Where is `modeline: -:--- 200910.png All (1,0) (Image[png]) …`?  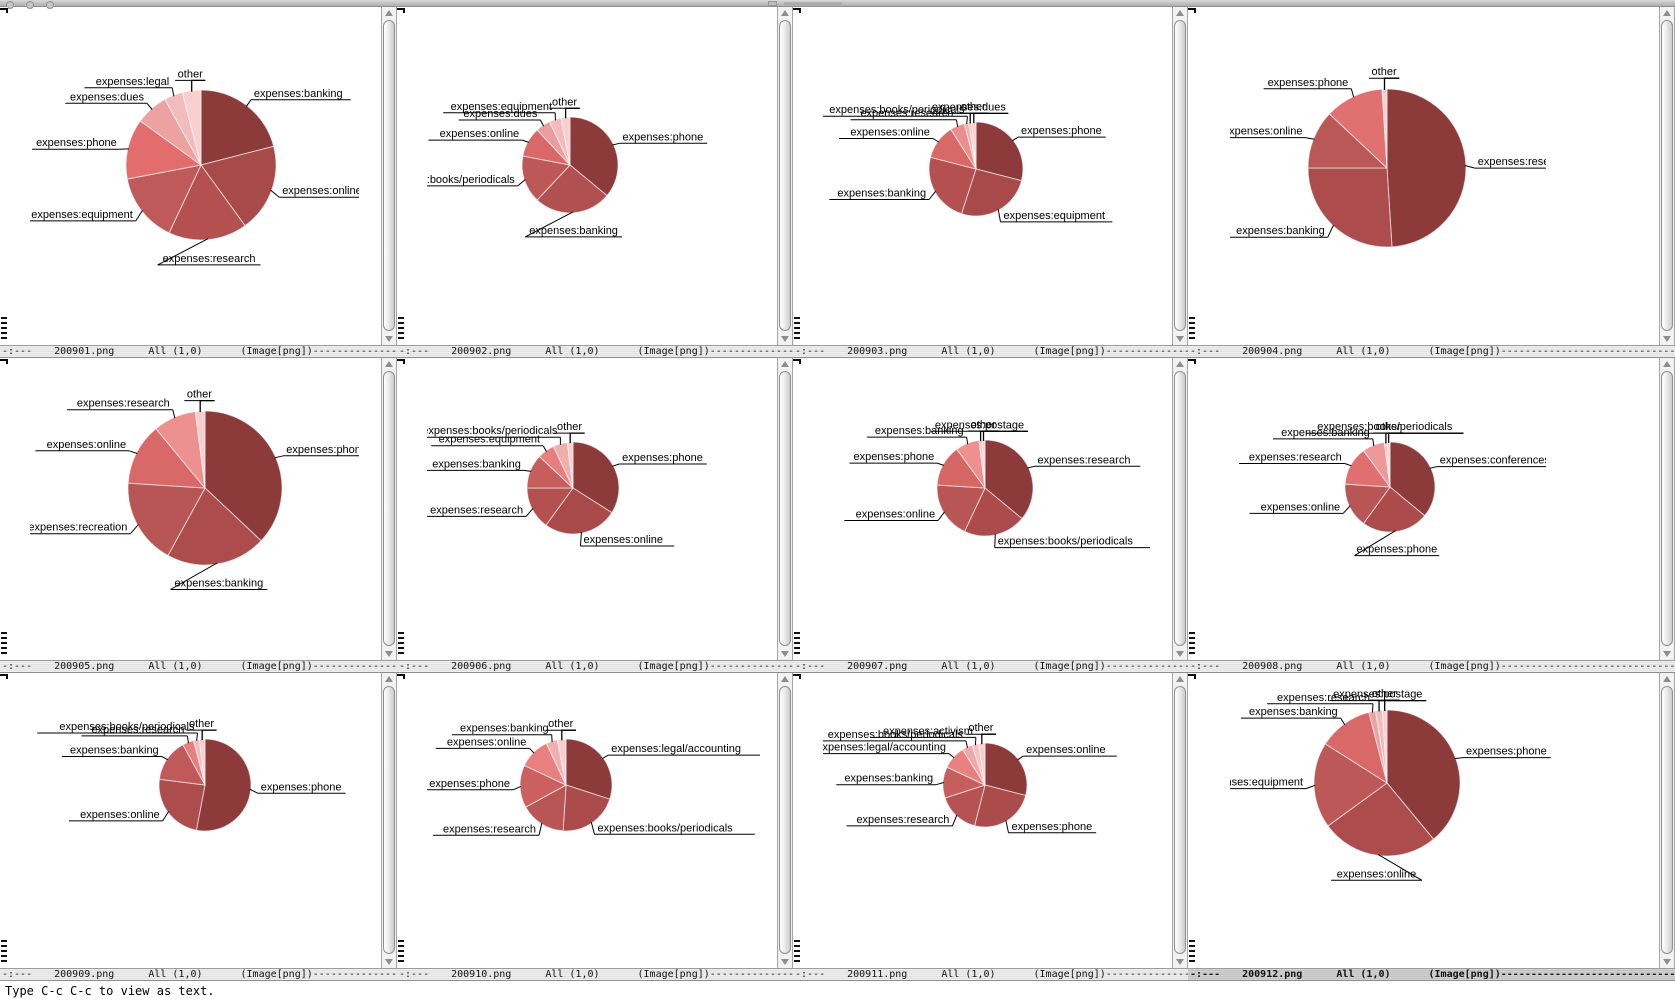 modeline: -:--- 200910.png All (1,0) (Image[png]) … is located at coordinates (595, 974).